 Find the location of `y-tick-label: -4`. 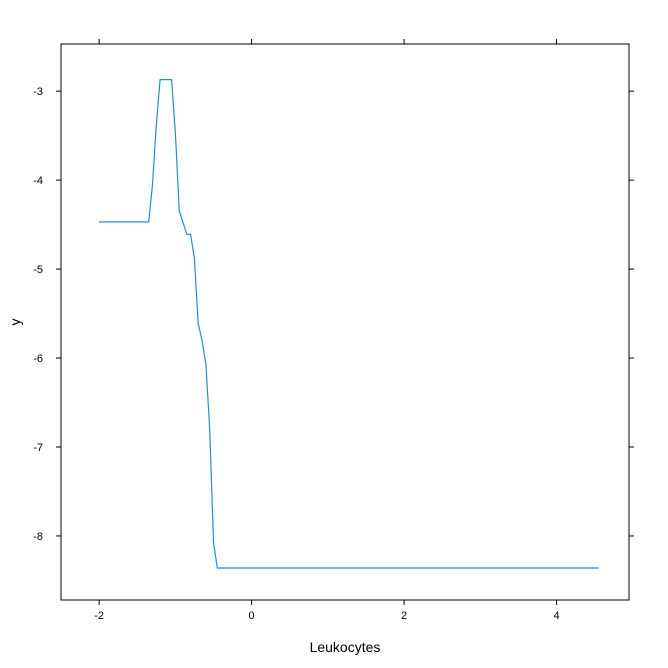

y-tick-label: -4 is located at coordinates (38, 181).